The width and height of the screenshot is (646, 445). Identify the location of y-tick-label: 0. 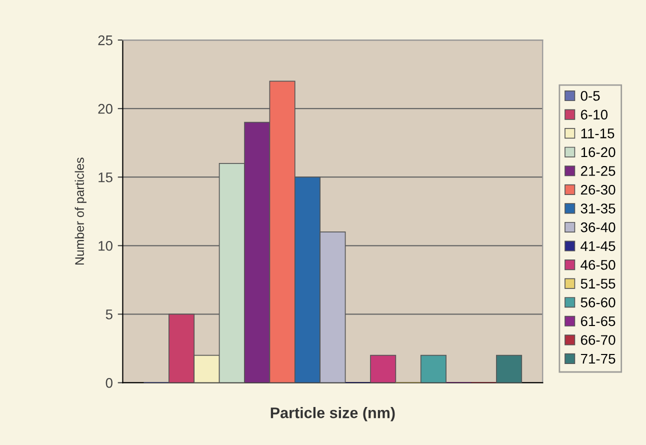
(109, 383).